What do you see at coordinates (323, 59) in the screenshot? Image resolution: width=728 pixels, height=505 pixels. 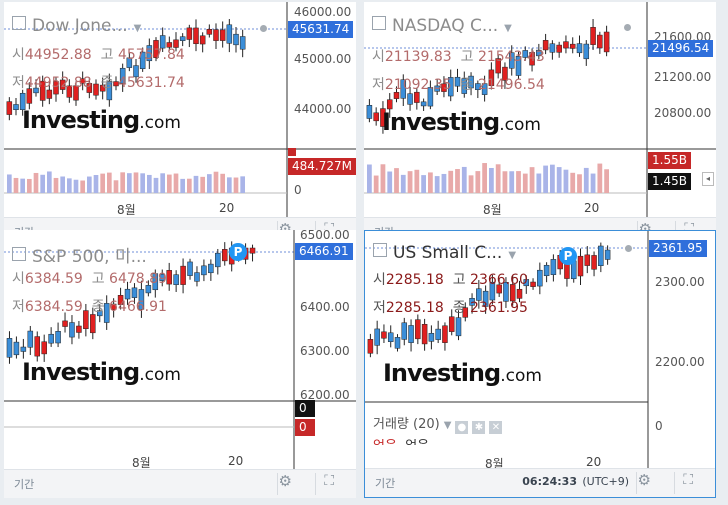 I see `axis-label: 45000.00` at bounding box center [323, 59].